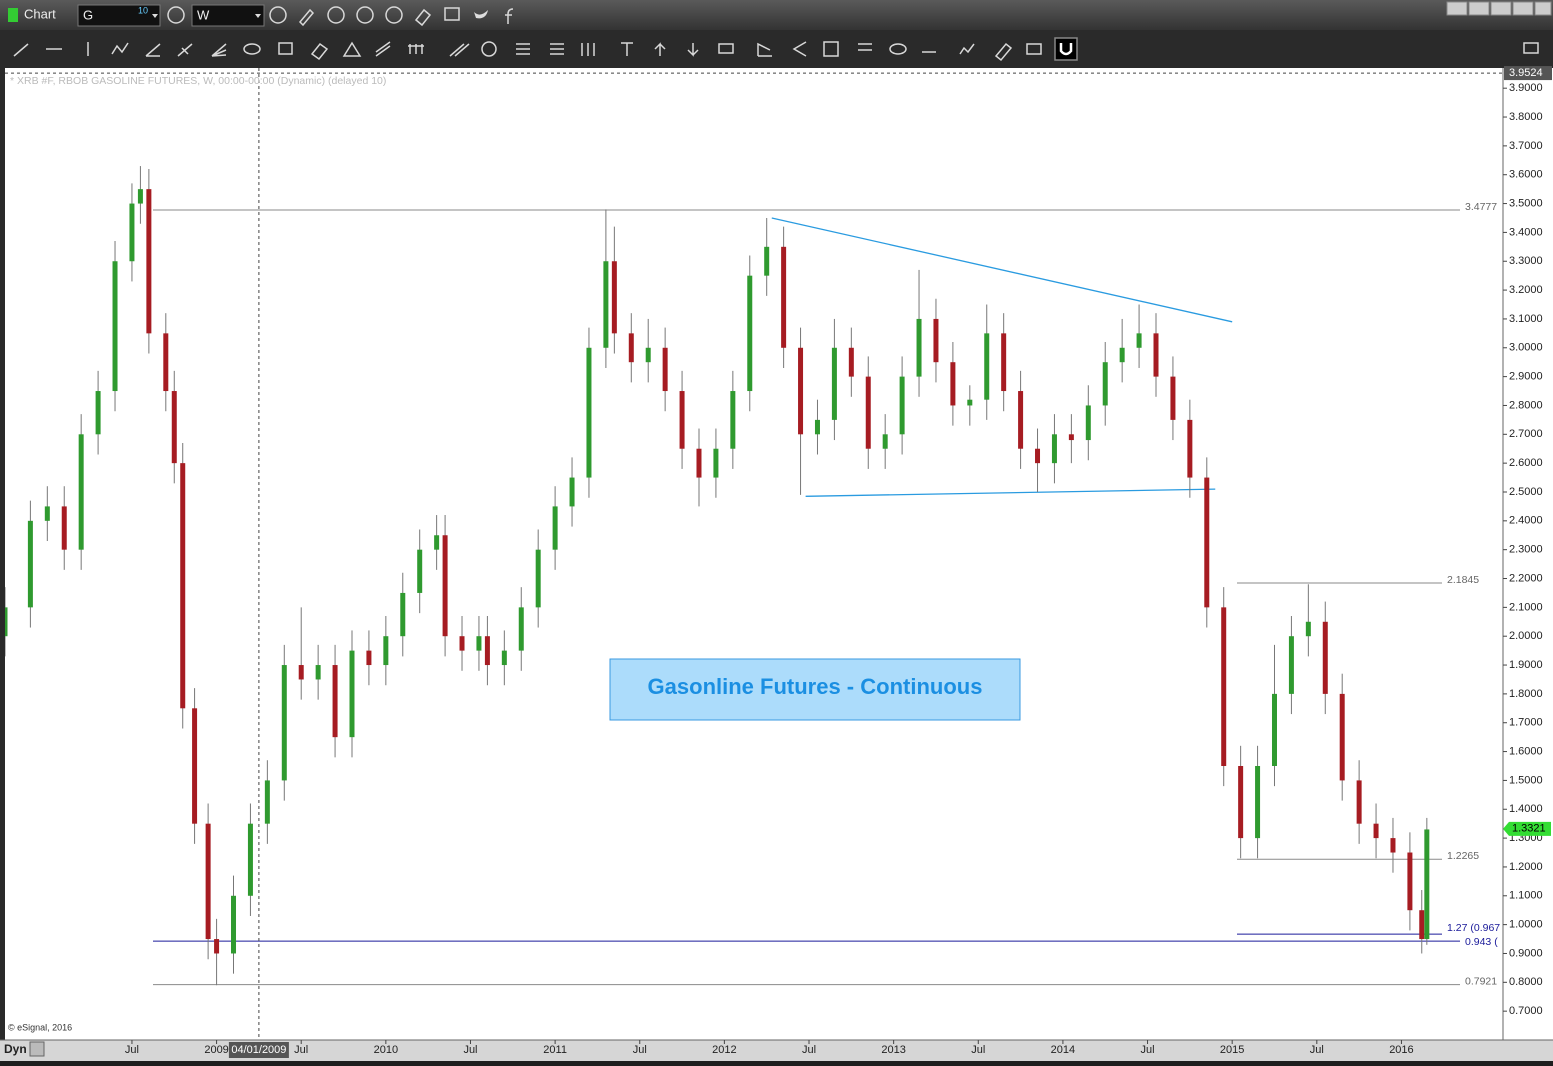 The image size is (1553, 1066). Describe the element at coordinates (557, 49) in the screenshot. I see `fib-ext-tool` at that location.